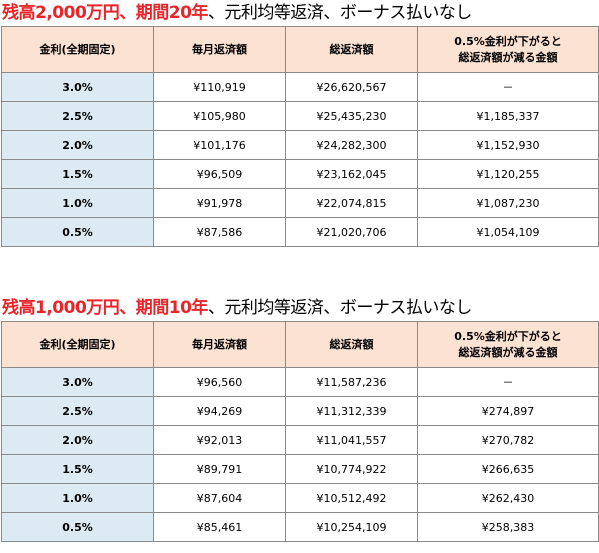 The height and width of the screenshot is (553, 599). What do you see at coordinates (508, 469) in the screenshot?
I see `cell-diff: ¥266,635` at bounding box center [508, 469].